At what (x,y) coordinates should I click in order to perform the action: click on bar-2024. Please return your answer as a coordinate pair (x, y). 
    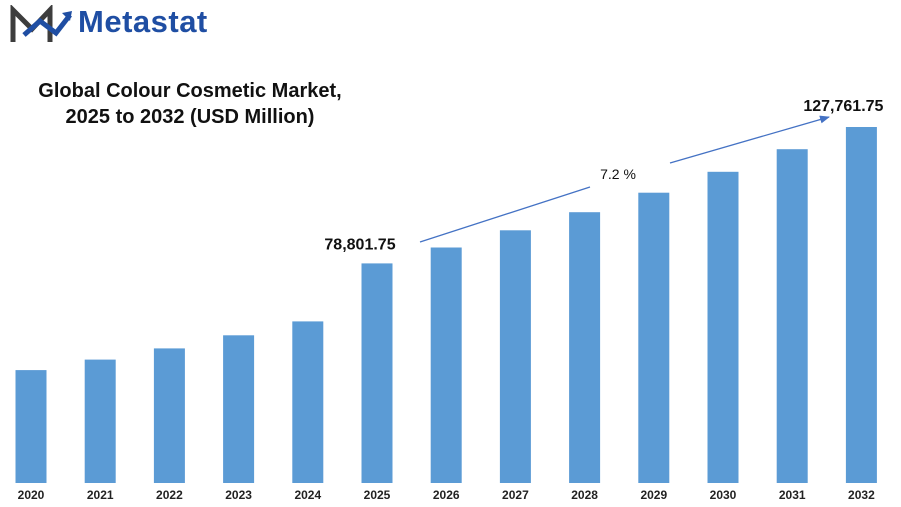
    Looking at the image, I should click on (308, 402).